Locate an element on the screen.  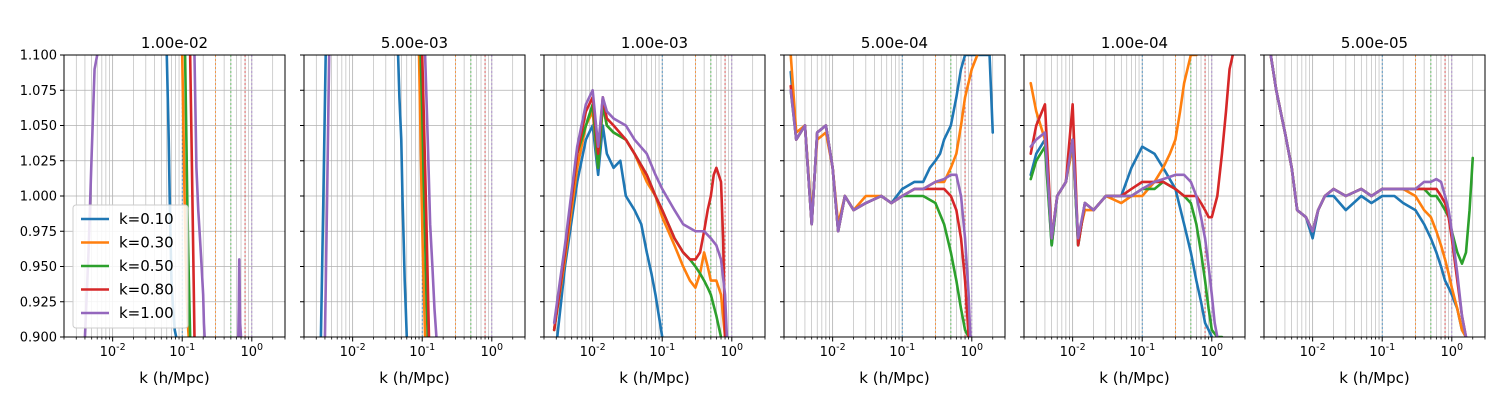
legend-label: k=0.80 is located at coordinates (146, 290).